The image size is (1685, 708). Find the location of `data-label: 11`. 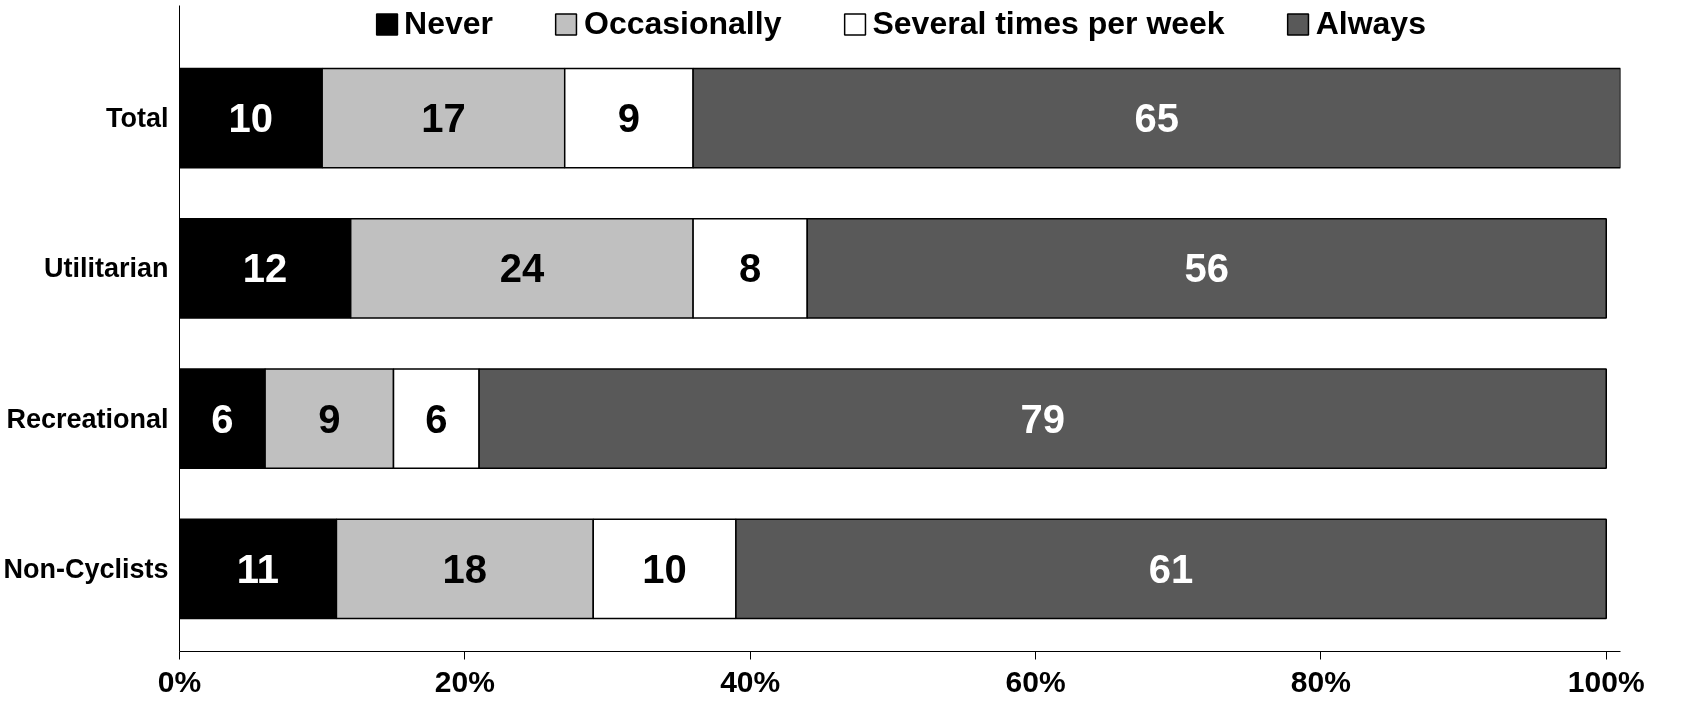

data-label: 11 is located at coordinates (258, 568).